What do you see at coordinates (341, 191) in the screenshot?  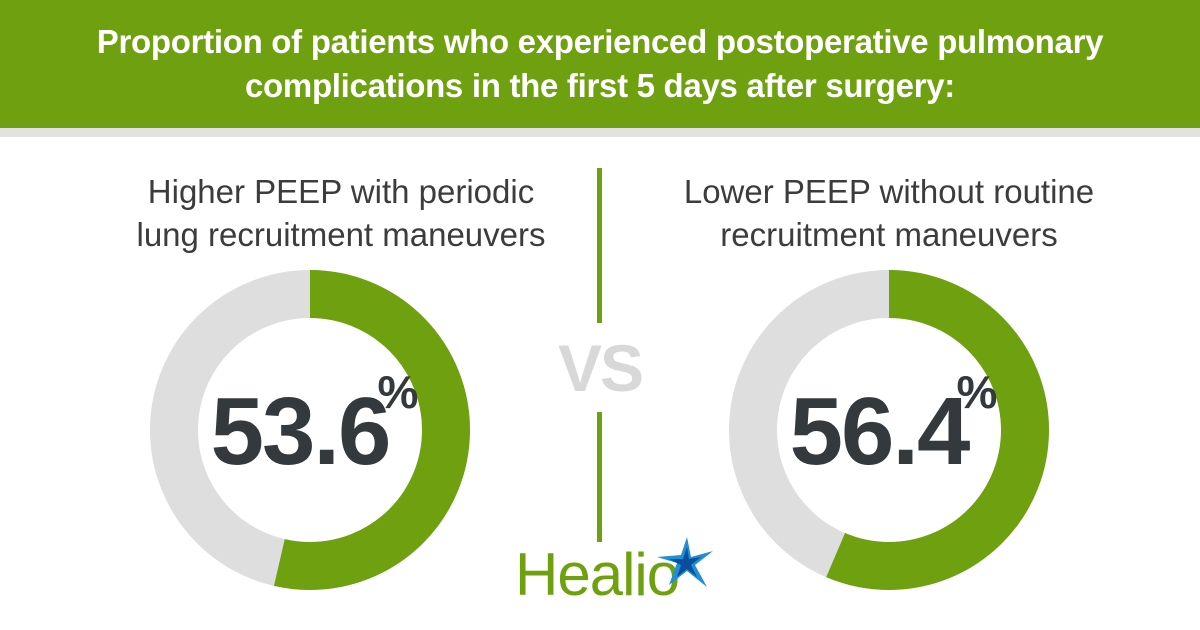 I see `left-label-line-1: Higher PEEP with periodic` at bounding box center [341, 191].